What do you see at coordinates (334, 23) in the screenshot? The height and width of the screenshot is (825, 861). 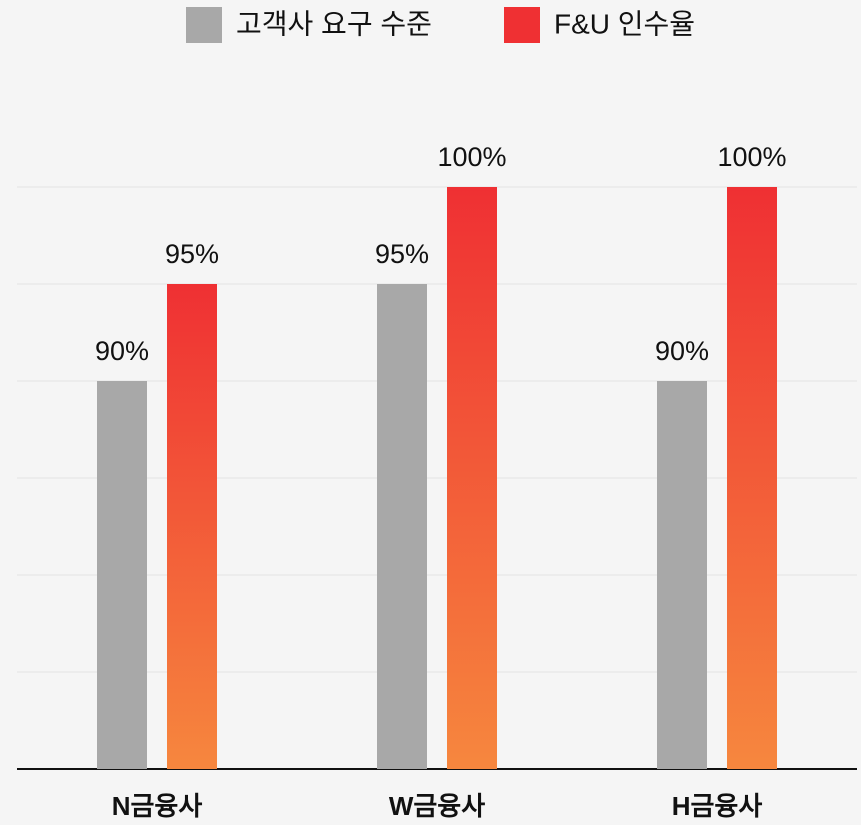 I see `legend-label: 고객사 요구 수준` at bounding box center [334, 23].